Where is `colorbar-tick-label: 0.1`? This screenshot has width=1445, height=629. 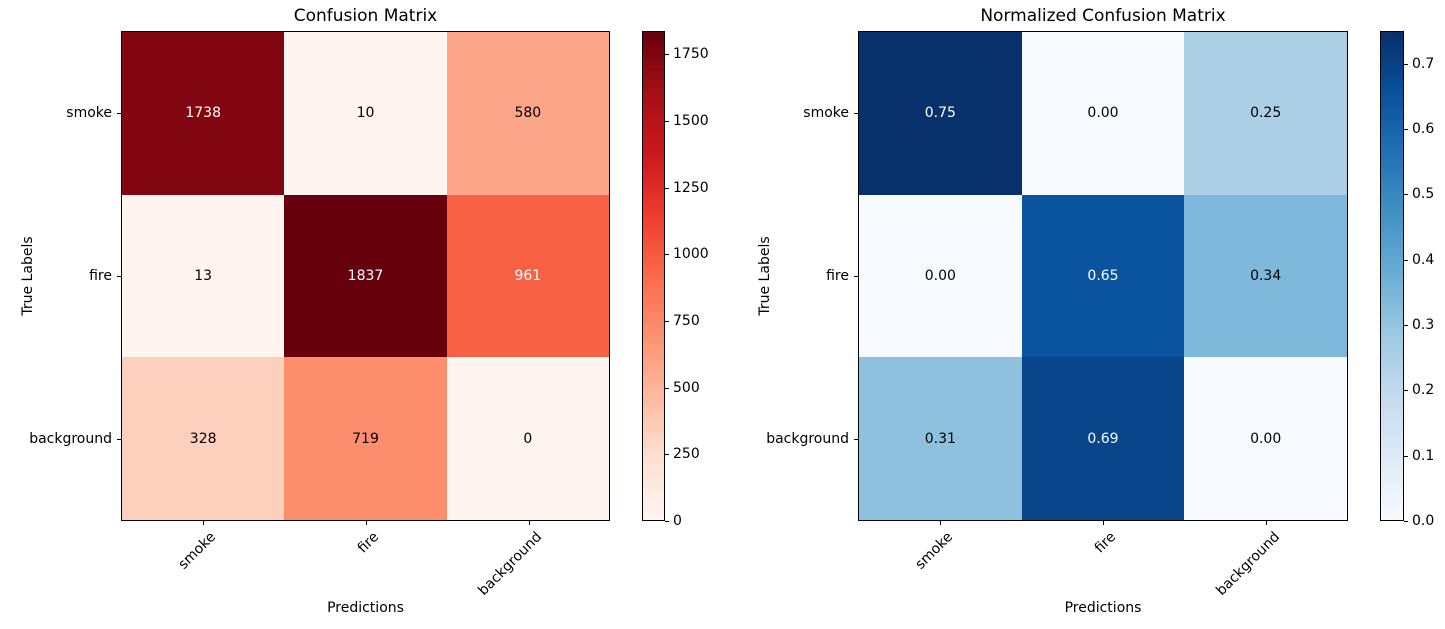 colorbar-tick-label: 0.1 is located at coordinates (1423, 455).